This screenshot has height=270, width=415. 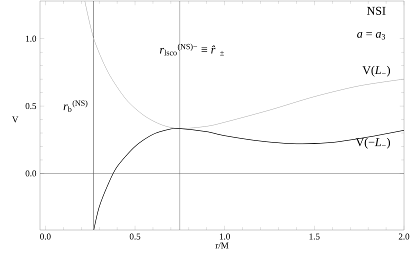 I want to click on y-tick-label: 1.0, so click(x=31, y=39).